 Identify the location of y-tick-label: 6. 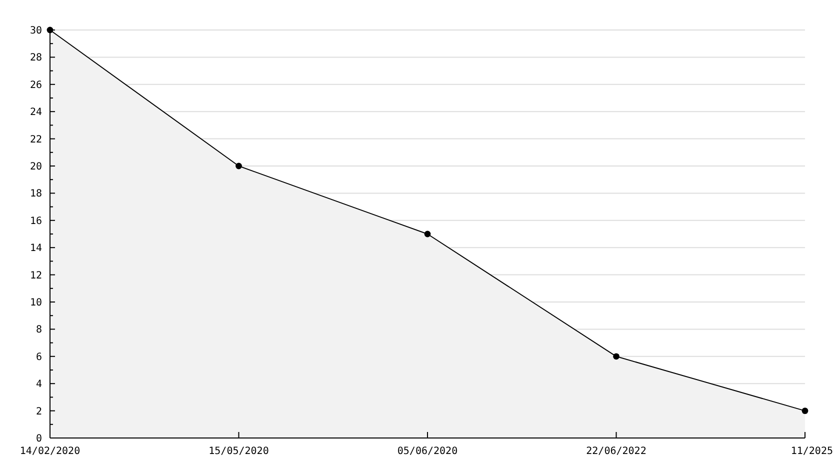
(39, 357).